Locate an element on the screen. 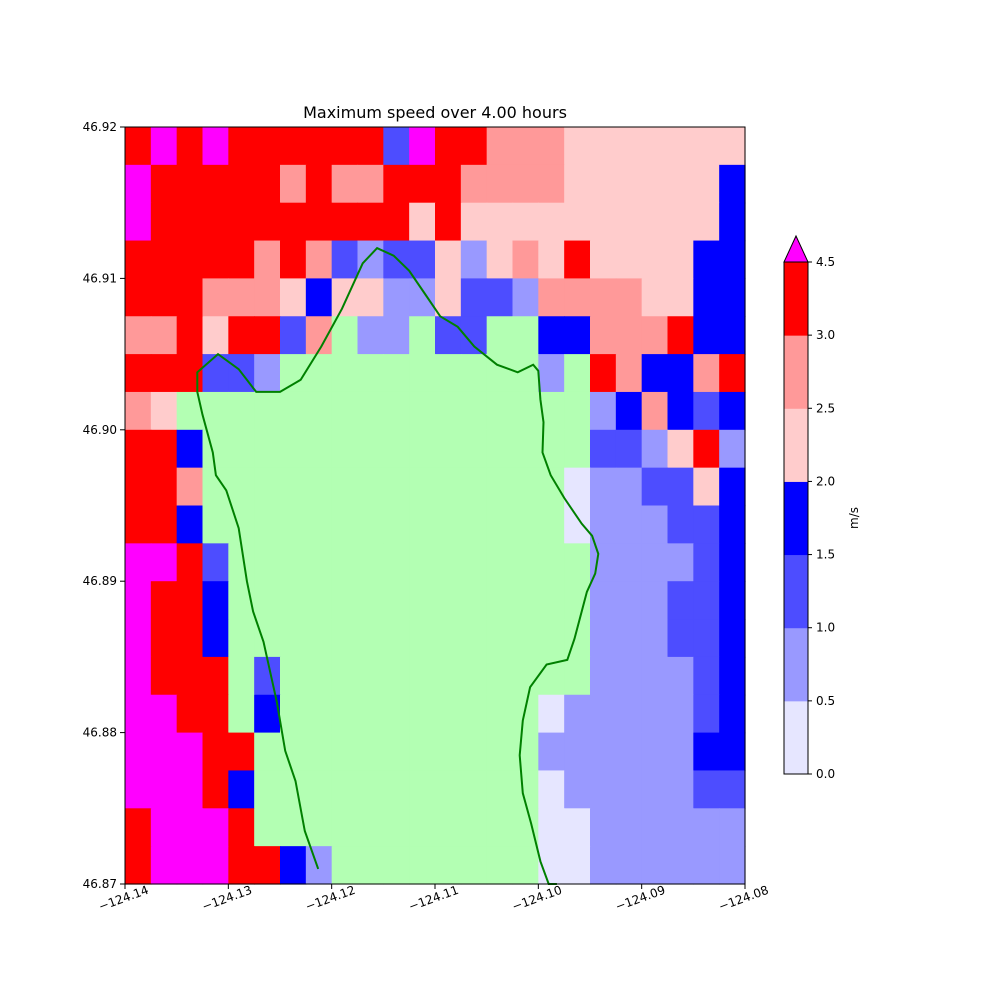 Image resolution: width=1000 pixels, height=1000 pixels. colorbar-tick-label: 1.5 is located at coordinates (825, 555).